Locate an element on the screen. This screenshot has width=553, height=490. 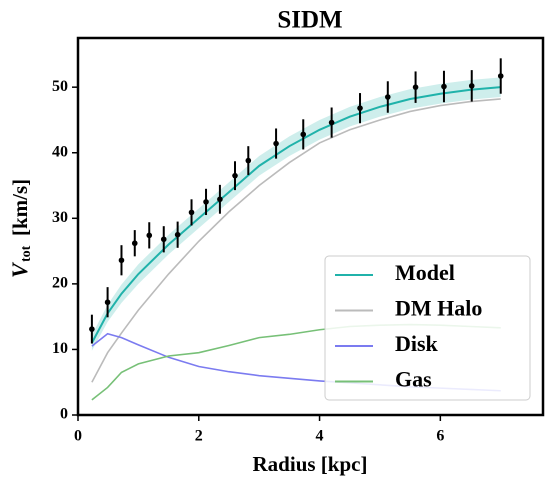
legend-box is located at coordinates (427, 328).